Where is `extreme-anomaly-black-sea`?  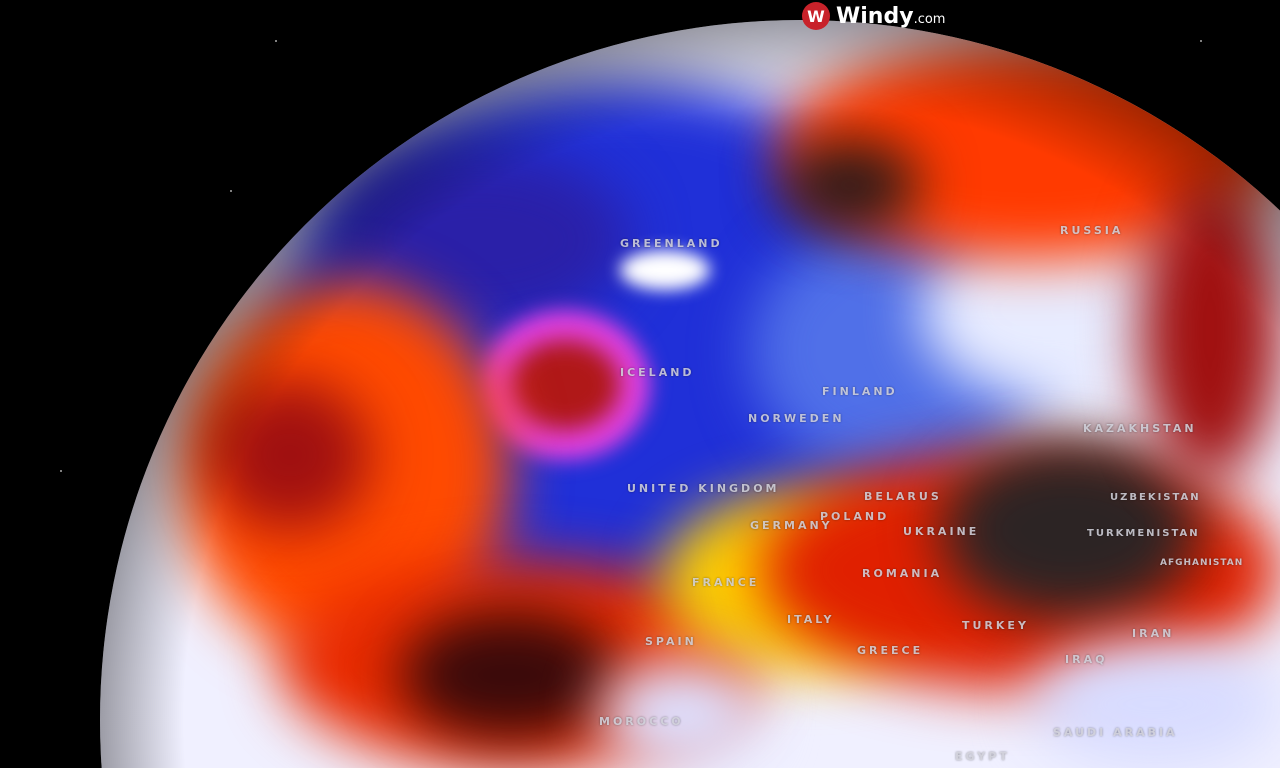
extreme-anomaly-black-sea is located at coordinates (1070, 530).